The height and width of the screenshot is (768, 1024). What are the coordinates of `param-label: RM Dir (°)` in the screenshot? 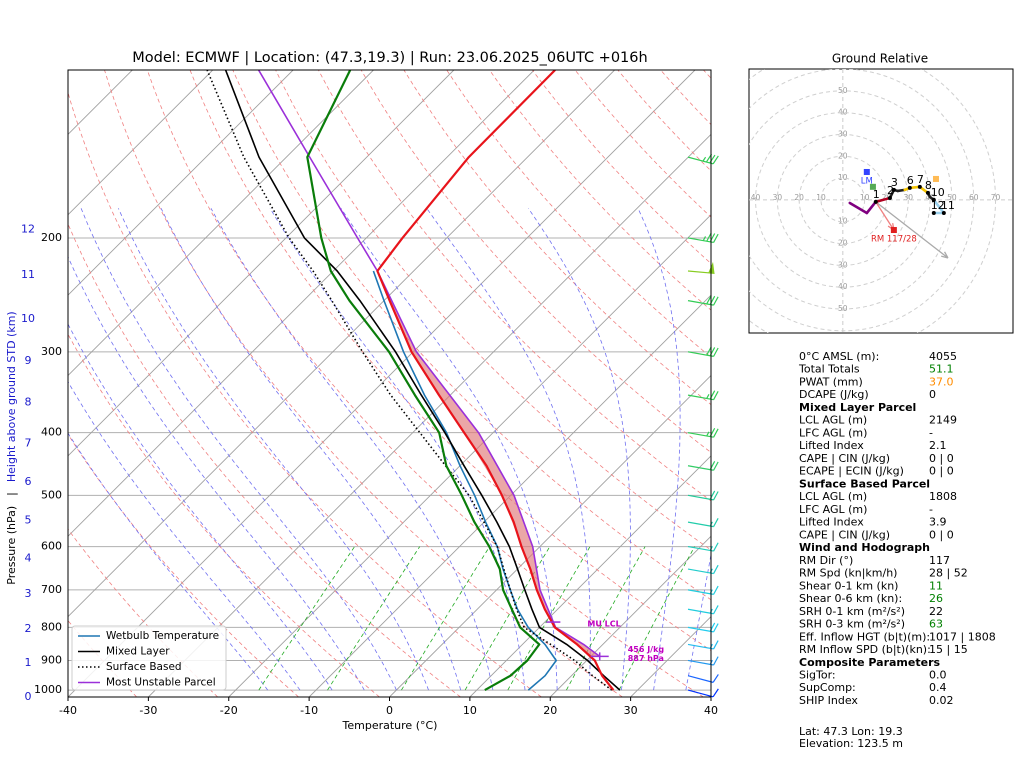 It's located at (826, 560).